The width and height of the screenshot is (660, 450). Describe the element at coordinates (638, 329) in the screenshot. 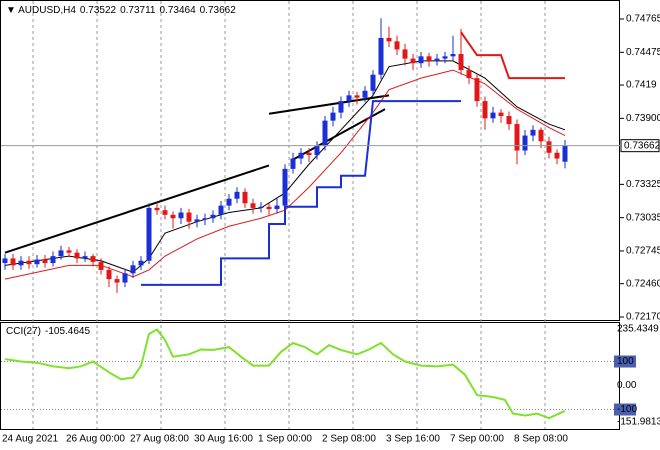

I see `y-tick-label: 235.4349` at that location.